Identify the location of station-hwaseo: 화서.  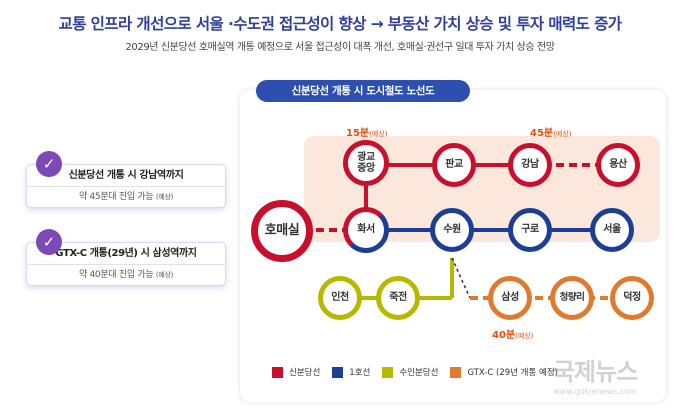
(366, 230).